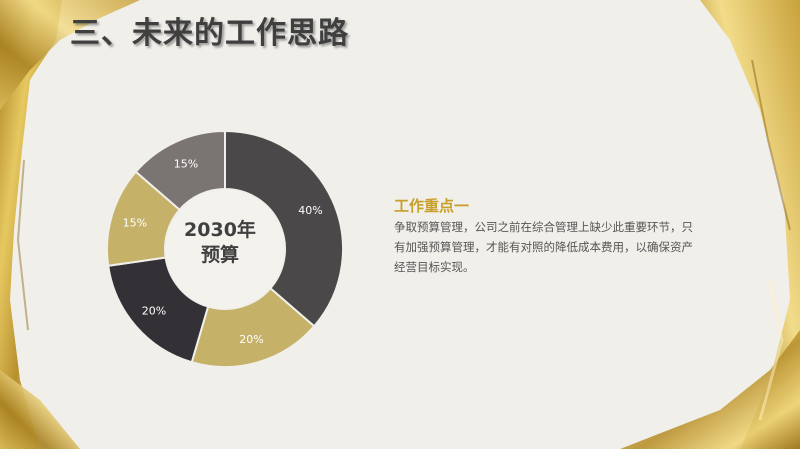 The height and width of the screenshot is (449, 800). Describe the element at coordinates (432, 206) in the screenshot. I see `work-point-heading: 工作重点一` at that location.